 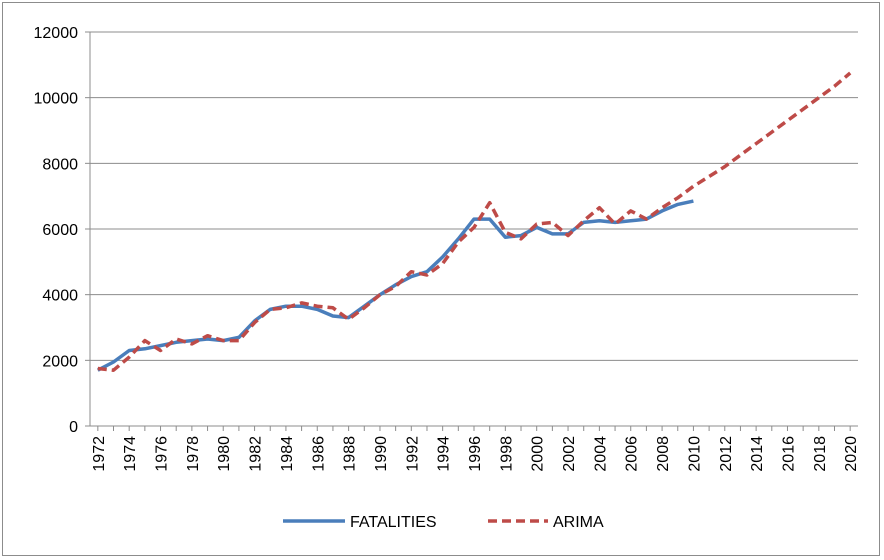 What do you see at coordinates (412, 454) in the screenshot?
I see `x-tick-label: 1992` at bounding box center [412, 454].